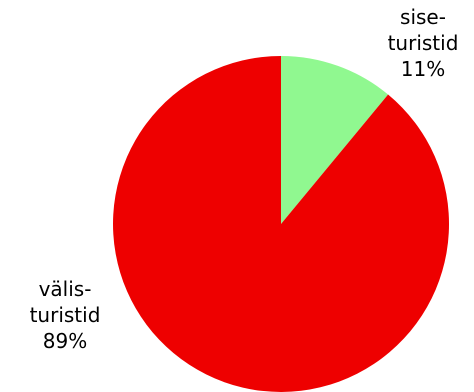 This screenshot has height=392, width=474. Describe the element at coordinates (423, 17) in the screenshot. I see `slice-label-line: sise-` at that location.